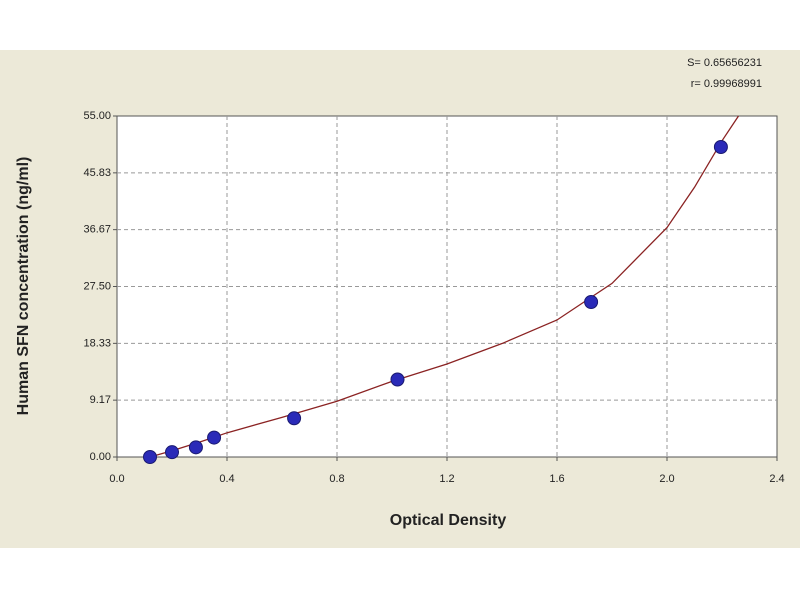 The image size is (800, 605). Describe the element at coordinates (23, 286) in the screenshot. I see `y-axis-label: Human SFN concentration (ng/ml)` at that location.